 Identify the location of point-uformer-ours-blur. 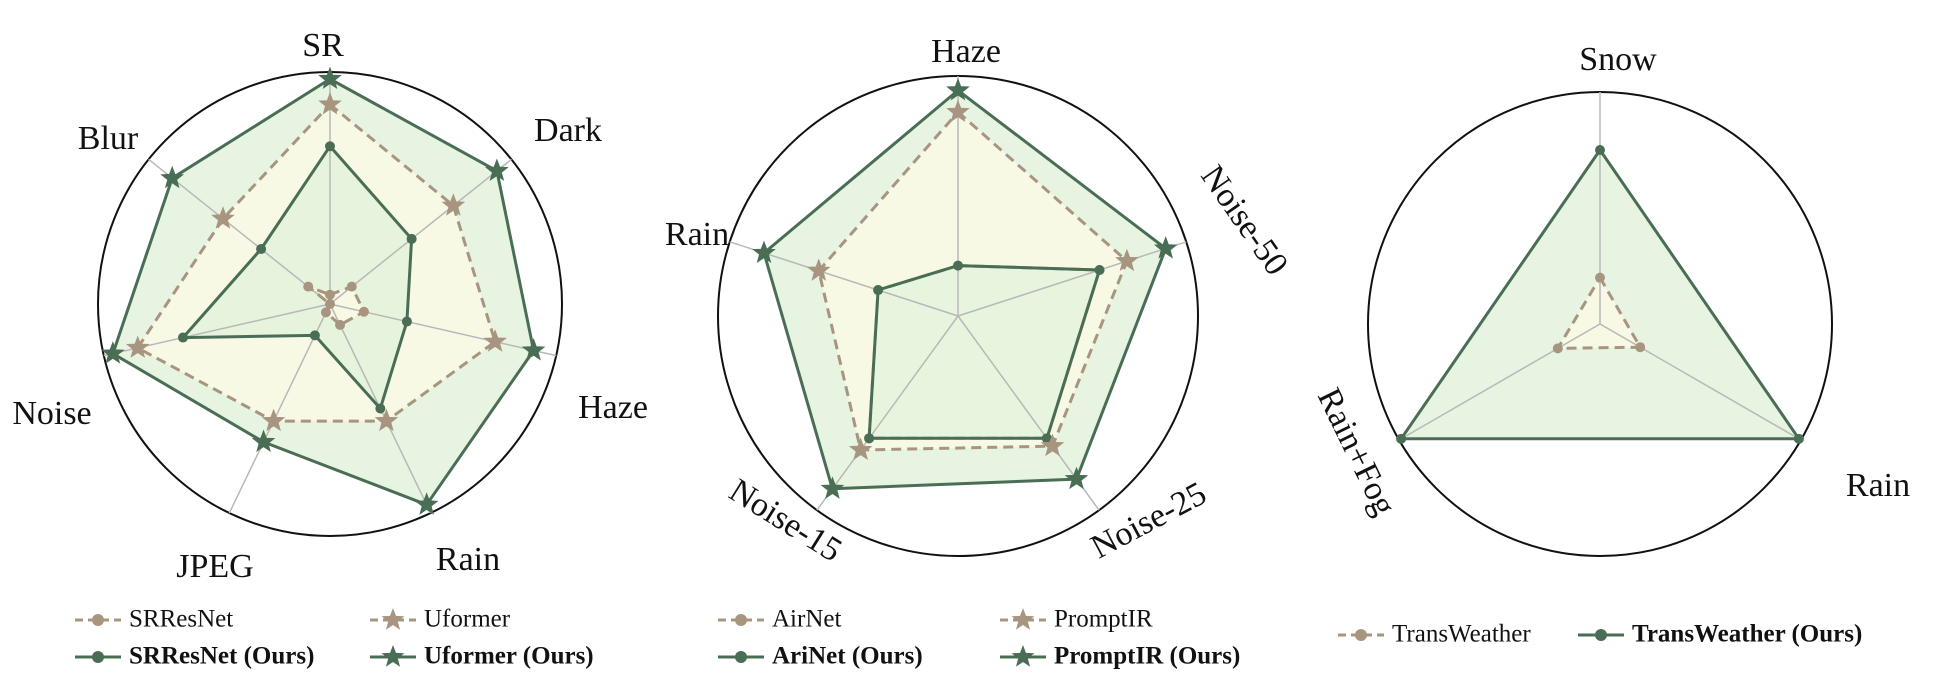
(172, 177).